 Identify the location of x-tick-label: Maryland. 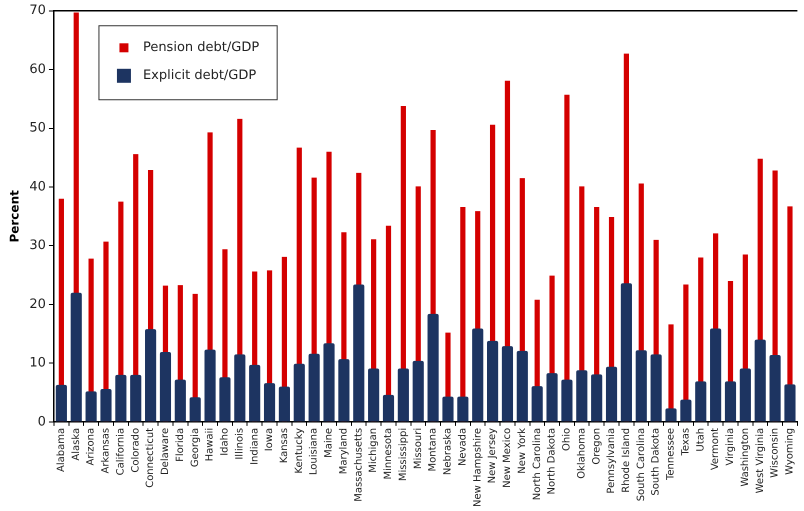
(344, 451).